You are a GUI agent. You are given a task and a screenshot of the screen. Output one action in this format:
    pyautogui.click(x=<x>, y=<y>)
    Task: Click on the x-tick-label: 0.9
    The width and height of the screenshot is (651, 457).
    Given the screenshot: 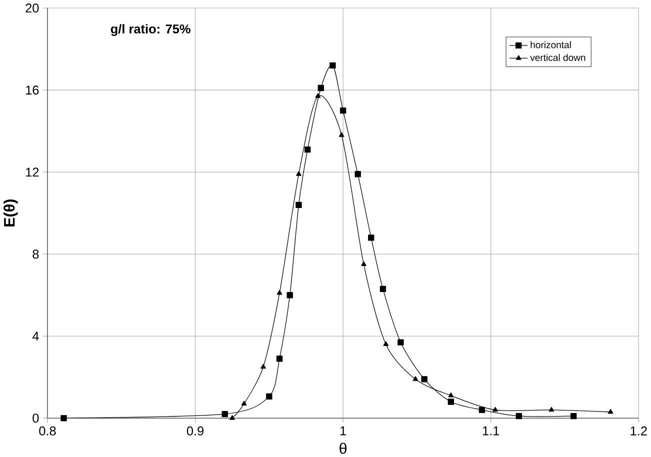 What is the action you would take?
    pyautogui.click(x=195, y=431)
    